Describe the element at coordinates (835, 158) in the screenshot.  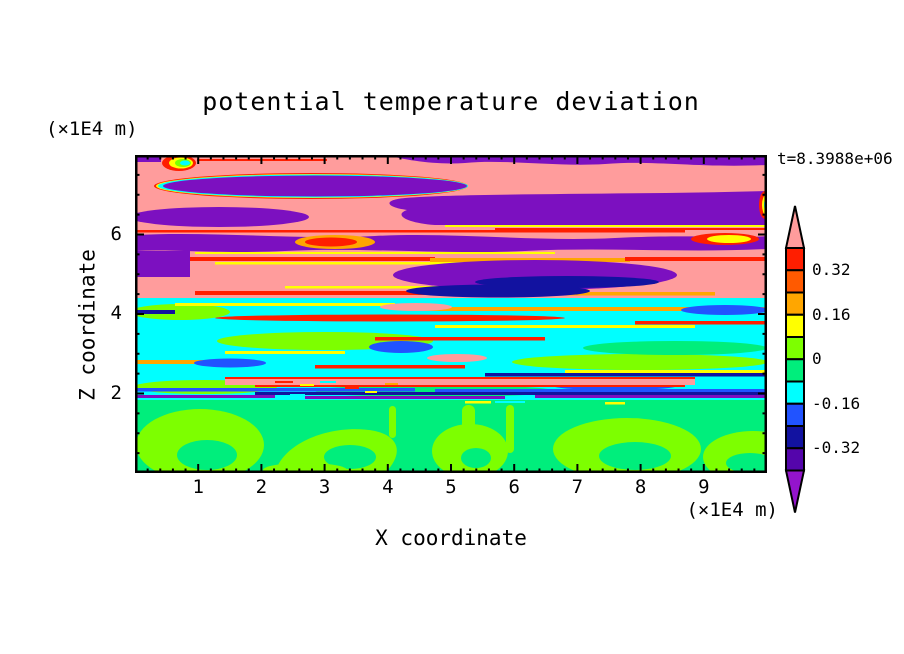
I see `time-label: t=8.3988e+06` at that location.